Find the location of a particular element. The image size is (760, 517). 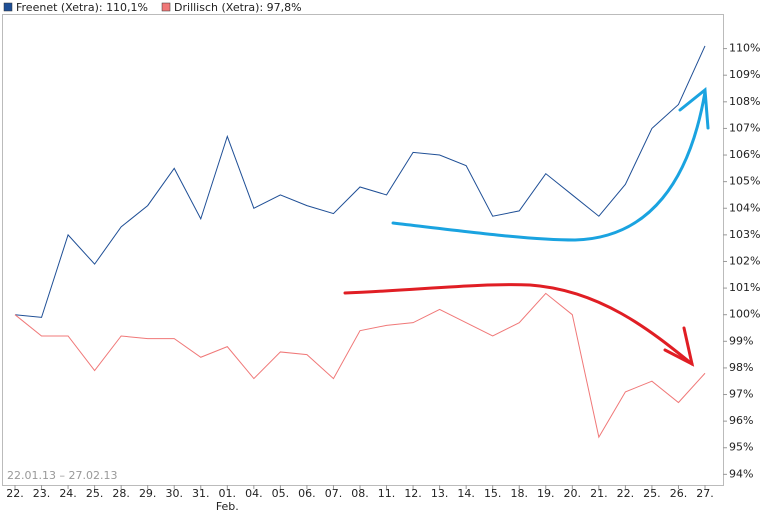

x-tick-label: 07. is located at coordinates (334, 493).